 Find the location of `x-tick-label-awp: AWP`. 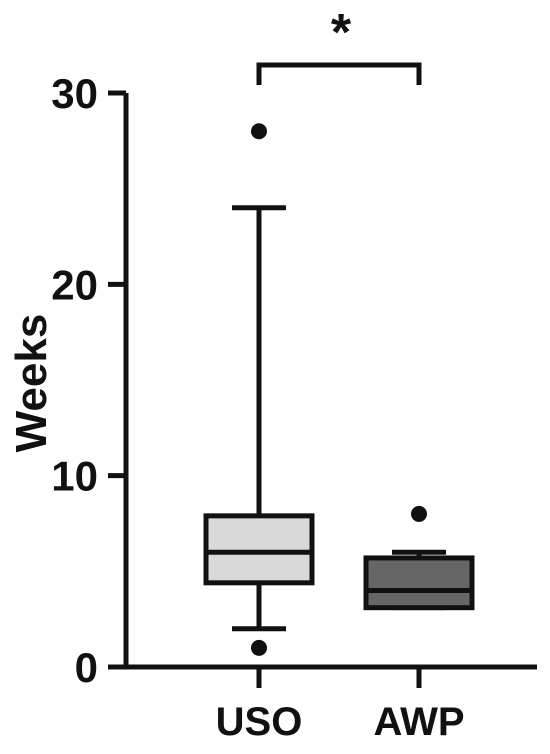

x-tick-label-awp: AWP is located at coordinates (418, 722).